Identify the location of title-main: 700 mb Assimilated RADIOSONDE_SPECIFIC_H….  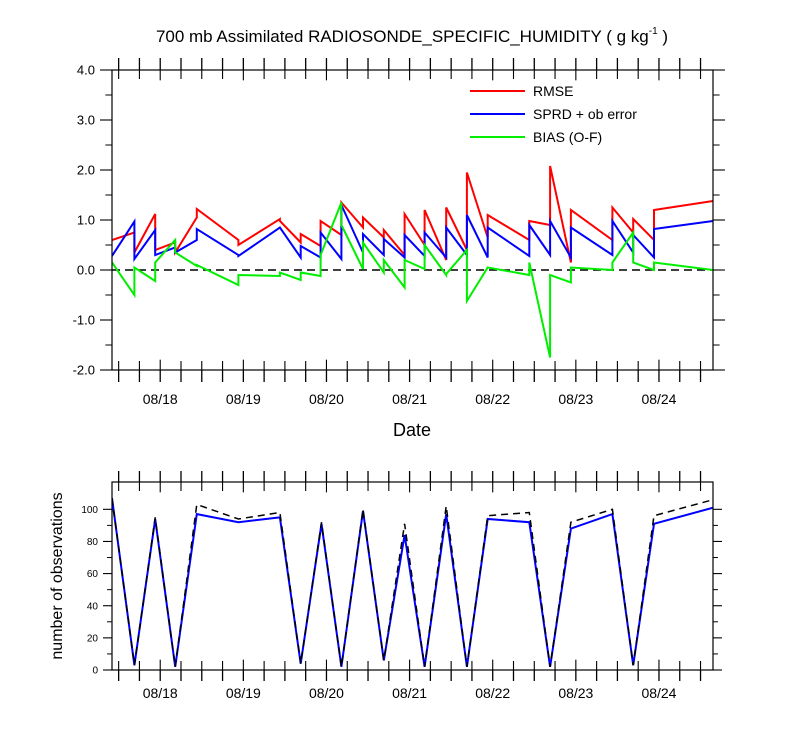
(402, 36).